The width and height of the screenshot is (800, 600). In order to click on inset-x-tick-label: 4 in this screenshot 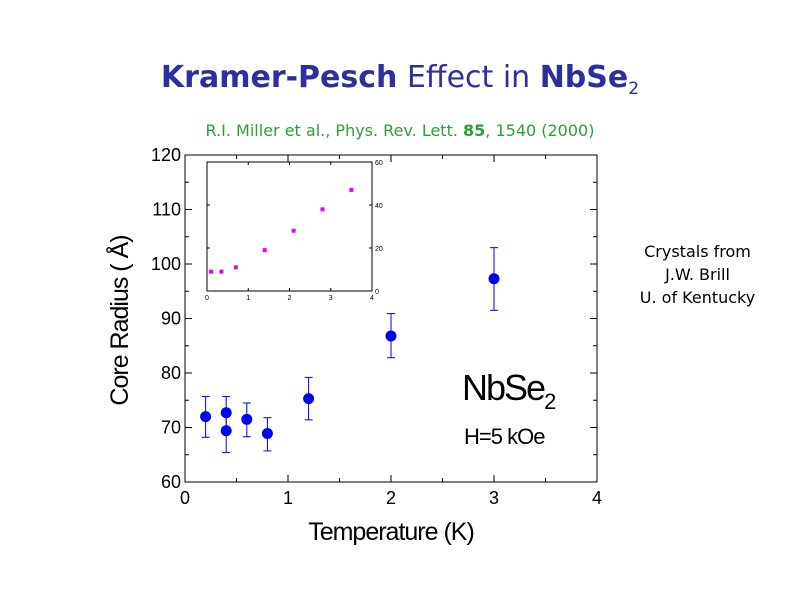, I will do `click(372, 298)`.